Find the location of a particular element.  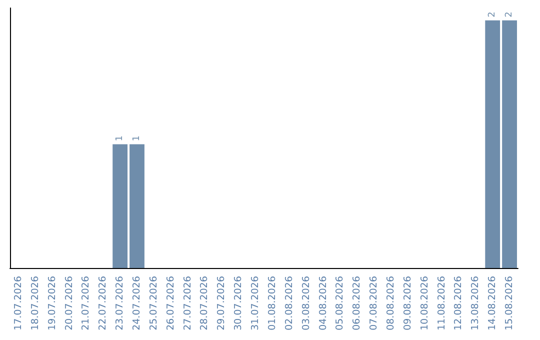

x-tick-label: 12.08.2026 is located at coordinates (458, 303).